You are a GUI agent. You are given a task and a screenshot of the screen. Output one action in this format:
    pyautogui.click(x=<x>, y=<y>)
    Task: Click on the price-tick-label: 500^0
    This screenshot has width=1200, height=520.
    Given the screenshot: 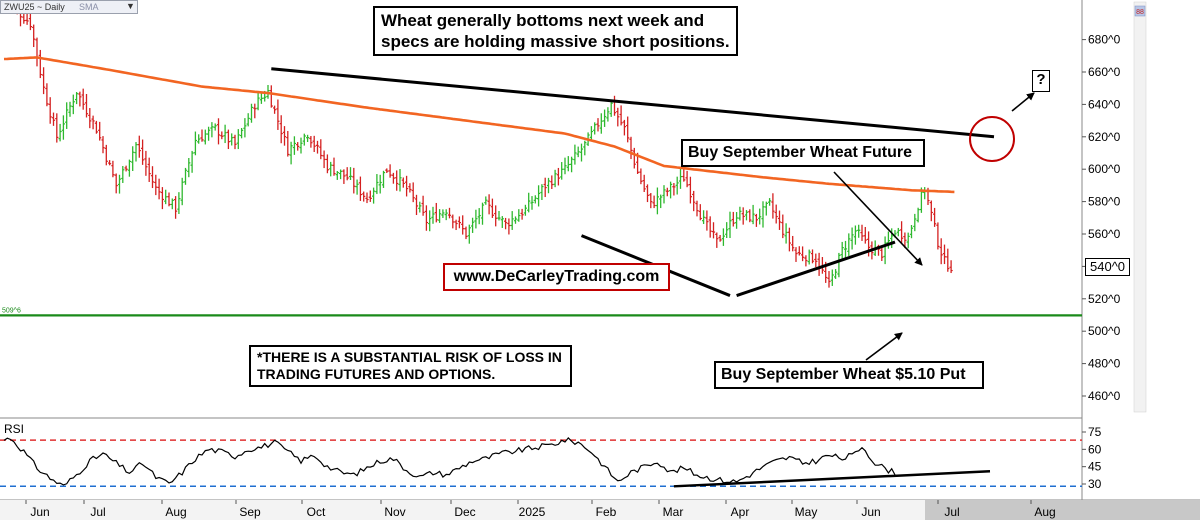 What is the action you would take?
    pyautogui.click(x=1104, y=331)
    